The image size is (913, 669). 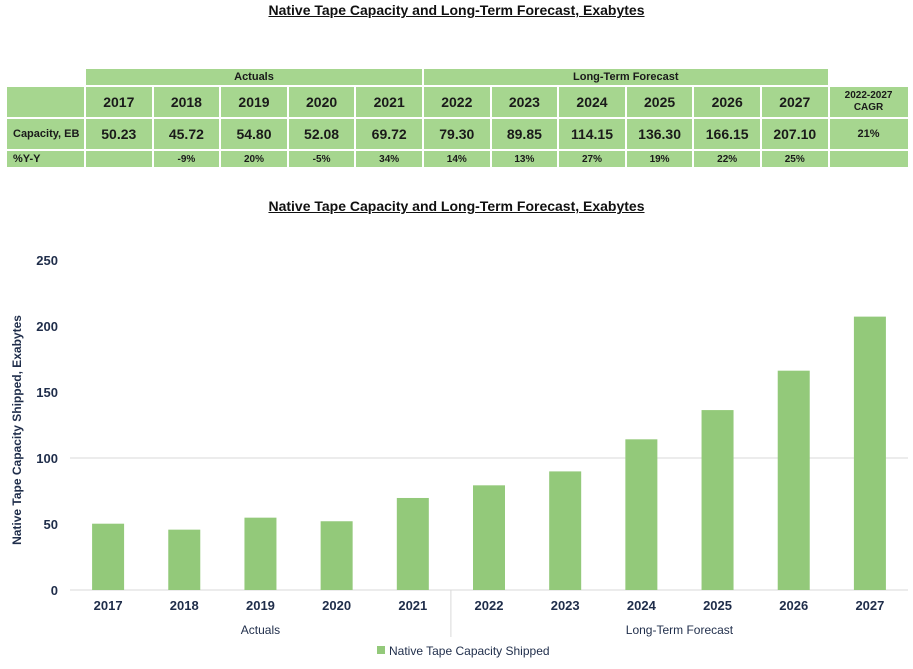 I want to click on cagr-header: 2022-2027 CAGR, so click(x=868, y=102).